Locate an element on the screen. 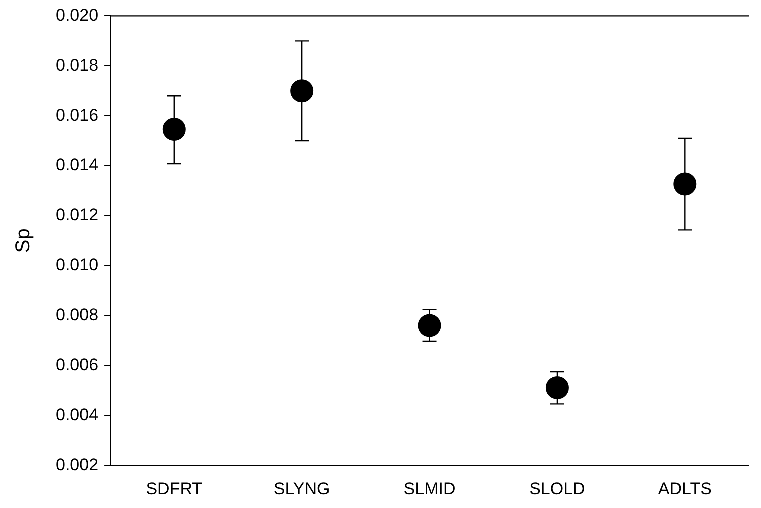 This screenshot has height=508, width=761. x-tick-label: SLYNG is located at coordinates (302, 488).